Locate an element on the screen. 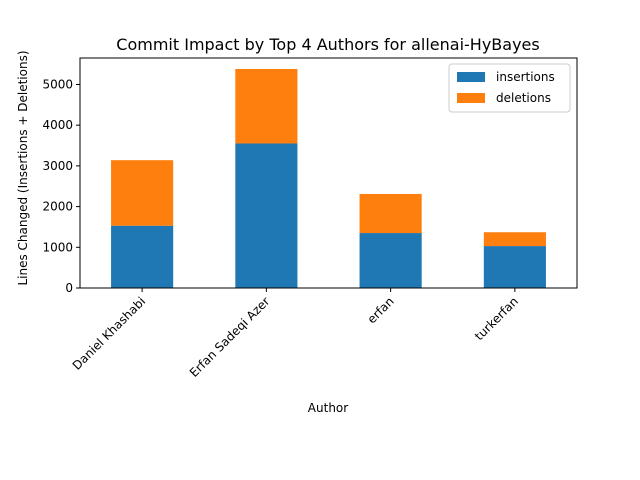  y-axis-label: Lines Changed (Insertions + Deletions) is located at coordinates (23, 167).